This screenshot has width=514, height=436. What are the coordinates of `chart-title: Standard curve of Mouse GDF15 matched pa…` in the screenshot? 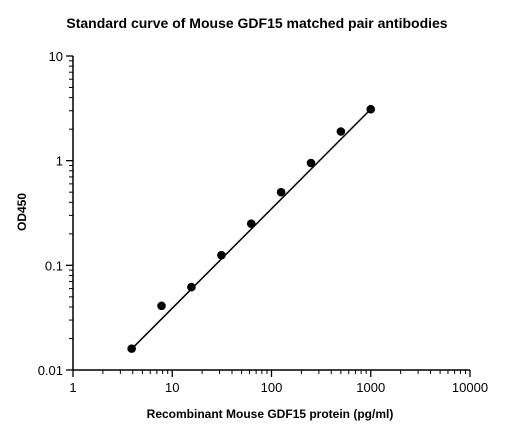 It's located at (256, 23).